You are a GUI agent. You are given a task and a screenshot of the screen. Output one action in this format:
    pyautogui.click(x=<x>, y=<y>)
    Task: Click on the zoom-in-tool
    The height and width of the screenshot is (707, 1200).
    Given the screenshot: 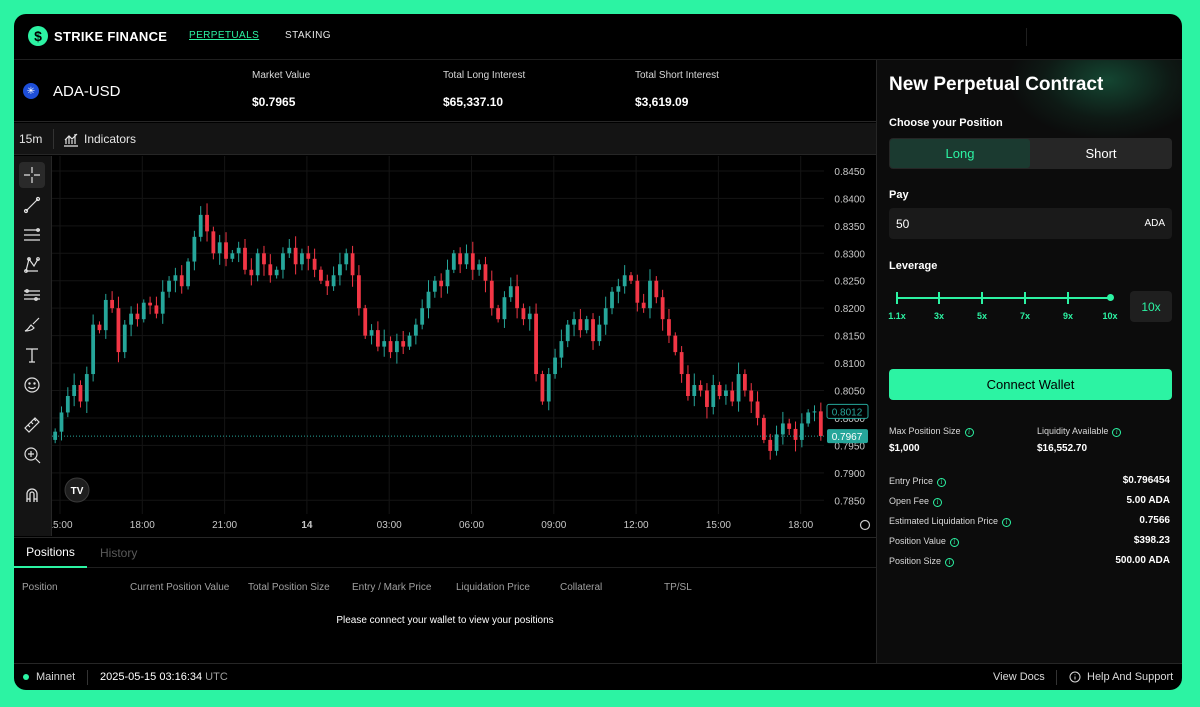 What is the action you would take?
    pyautogui.click(x=32, y=455)
    